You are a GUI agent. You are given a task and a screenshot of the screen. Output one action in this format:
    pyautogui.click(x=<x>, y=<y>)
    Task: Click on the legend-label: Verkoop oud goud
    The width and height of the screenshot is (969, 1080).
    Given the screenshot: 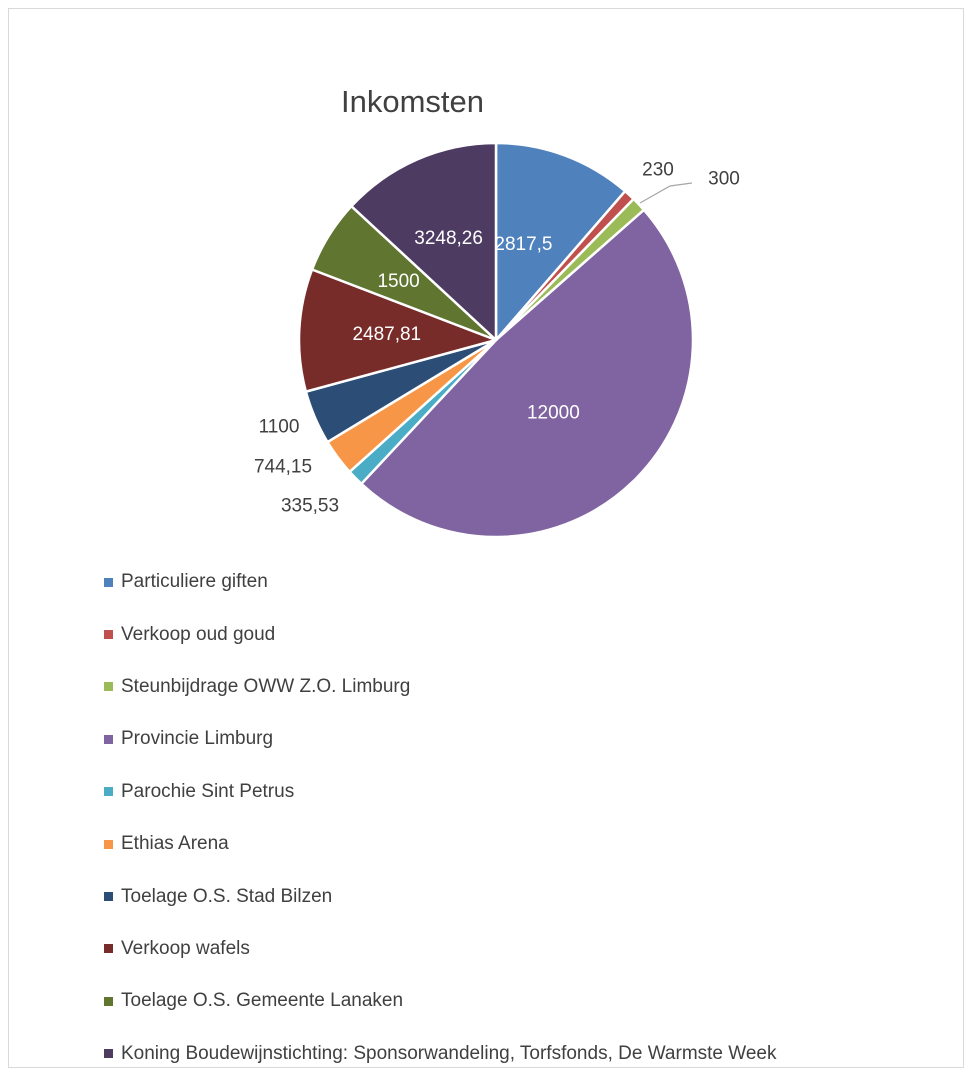 What is the action you would take?
    pyautogui.click(x=198, y=634)
    